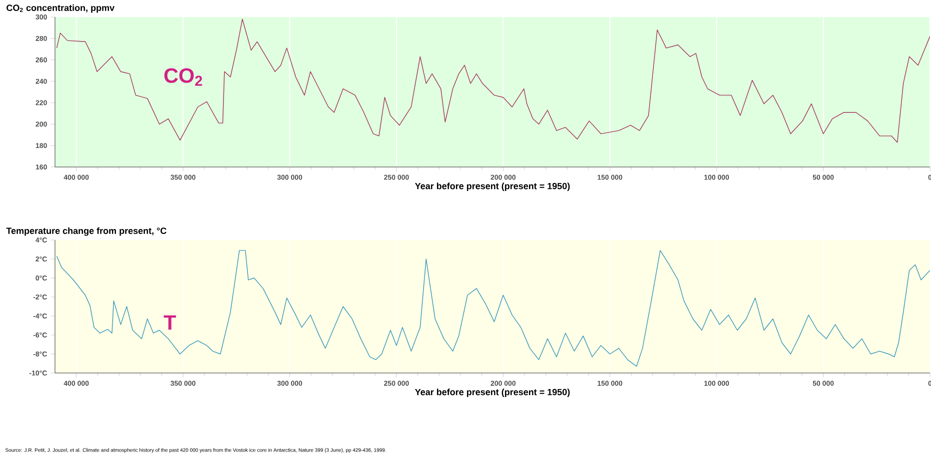  Describe the element at coordinates (183, 77) in the screenshot. I see `series-label: CO$_{2}$` at that location.